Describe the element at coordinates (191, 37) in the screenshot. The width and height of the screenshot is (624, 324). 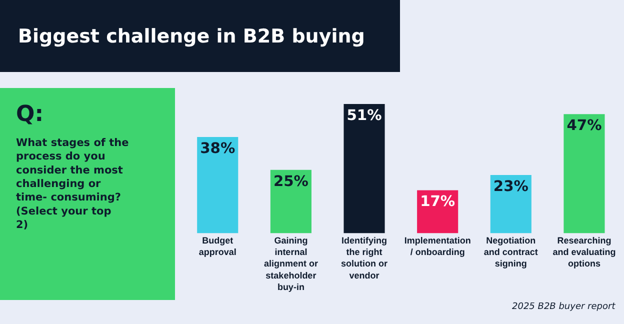
I see `chart-title: Biggest challenge in B2B buying` at that location.